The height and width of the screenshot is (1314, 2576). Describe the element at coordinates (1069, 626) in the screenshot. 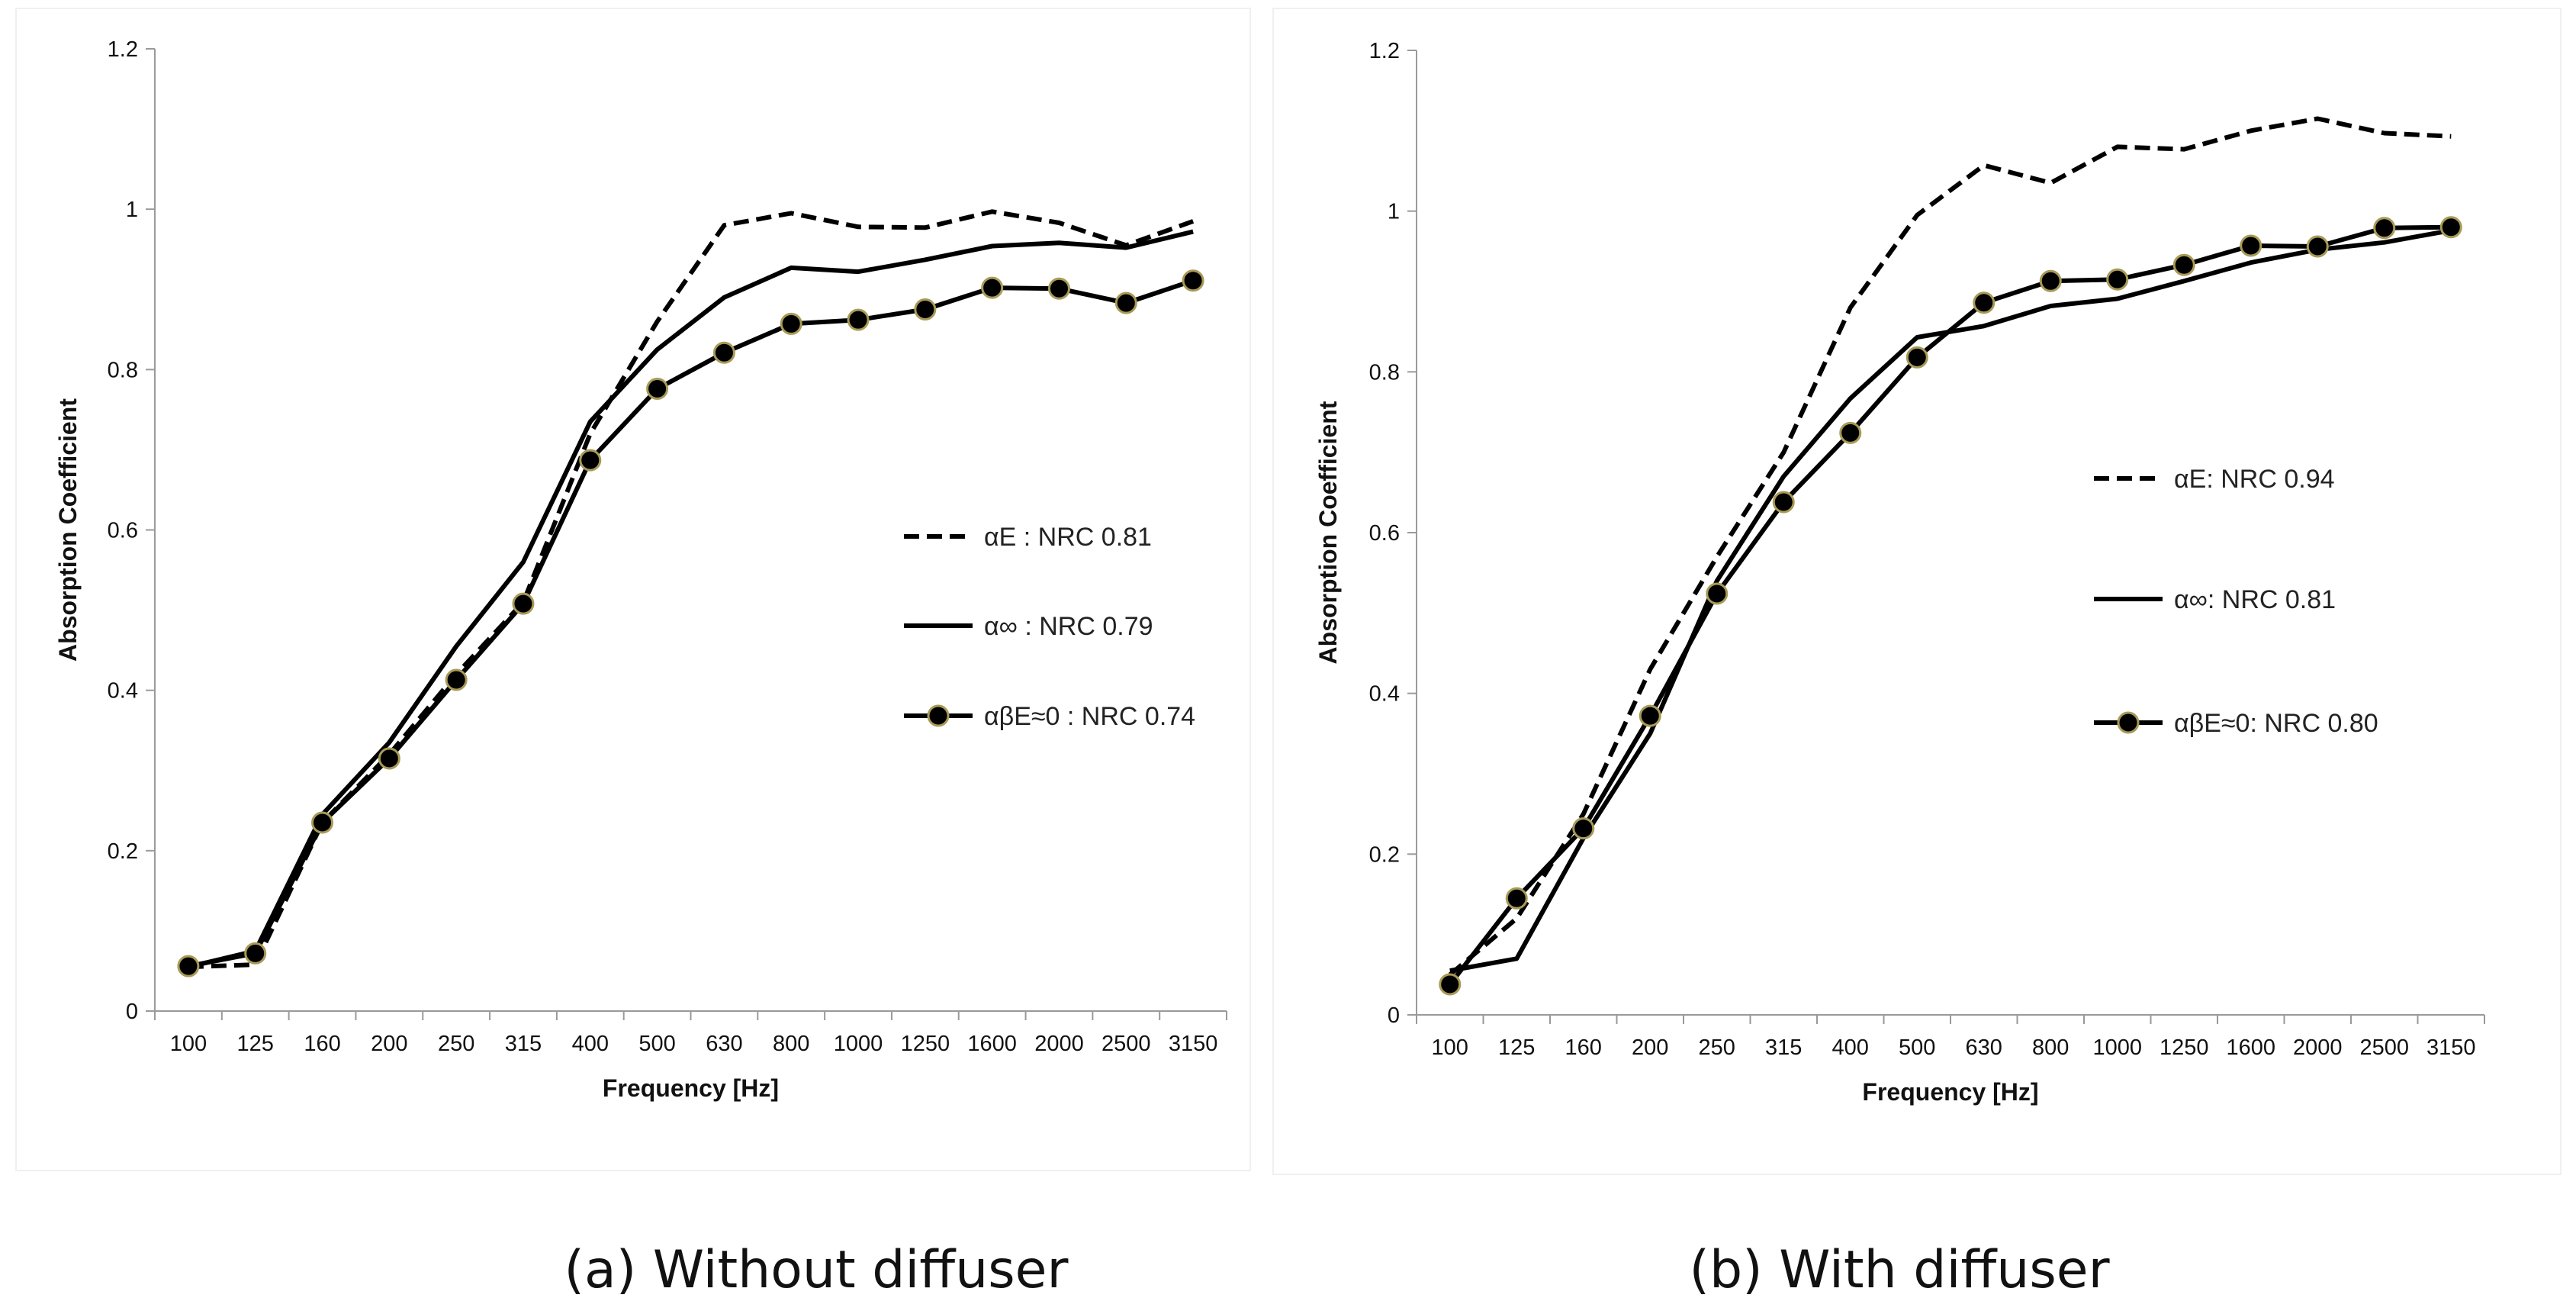

I see `legend-label: α∞ : NRC 0.79` at that location.